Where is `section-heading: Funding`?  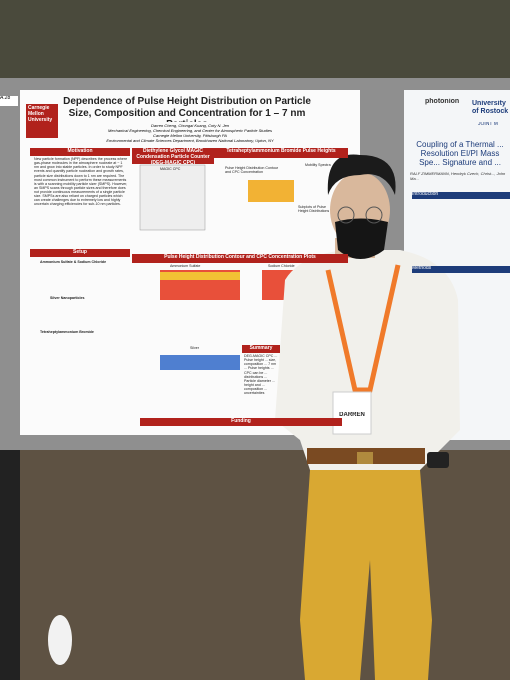
section-heading: Funding is located at coordinates (241, 422).